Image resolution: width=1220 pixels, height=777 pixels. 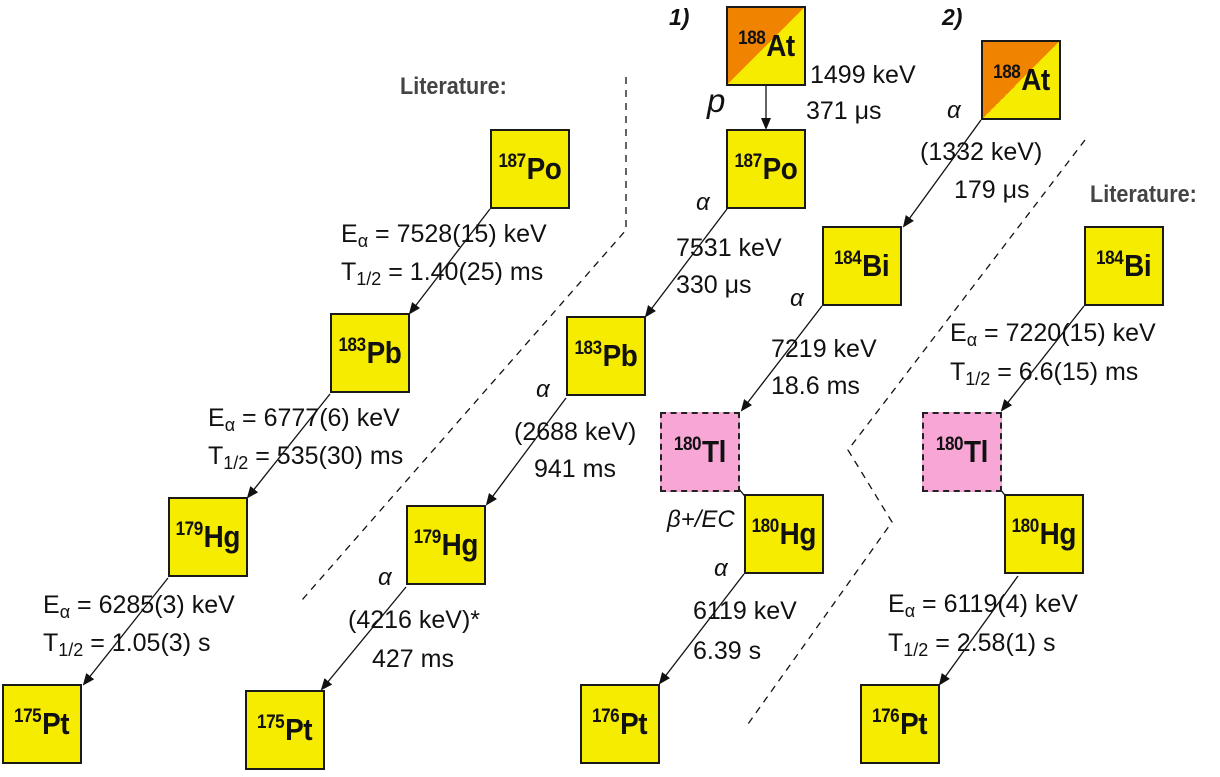 I want to click on nuclide-box-pb183-literature: 183Pb, so click(x=370, y=353).